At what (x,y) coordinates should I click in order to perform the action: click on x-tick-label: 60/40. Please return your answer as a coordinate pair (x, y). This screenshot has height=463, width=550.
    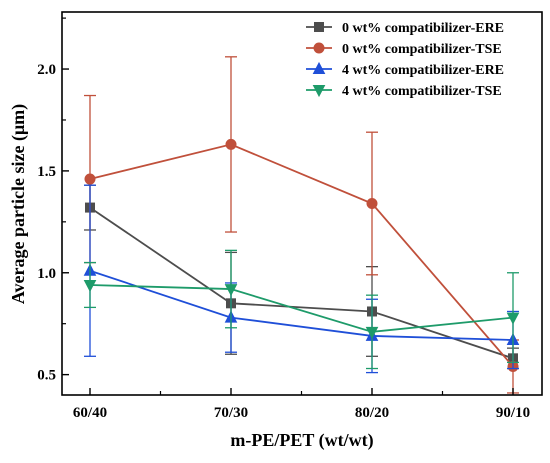
    Looking at the image, I should click on (90, 413).